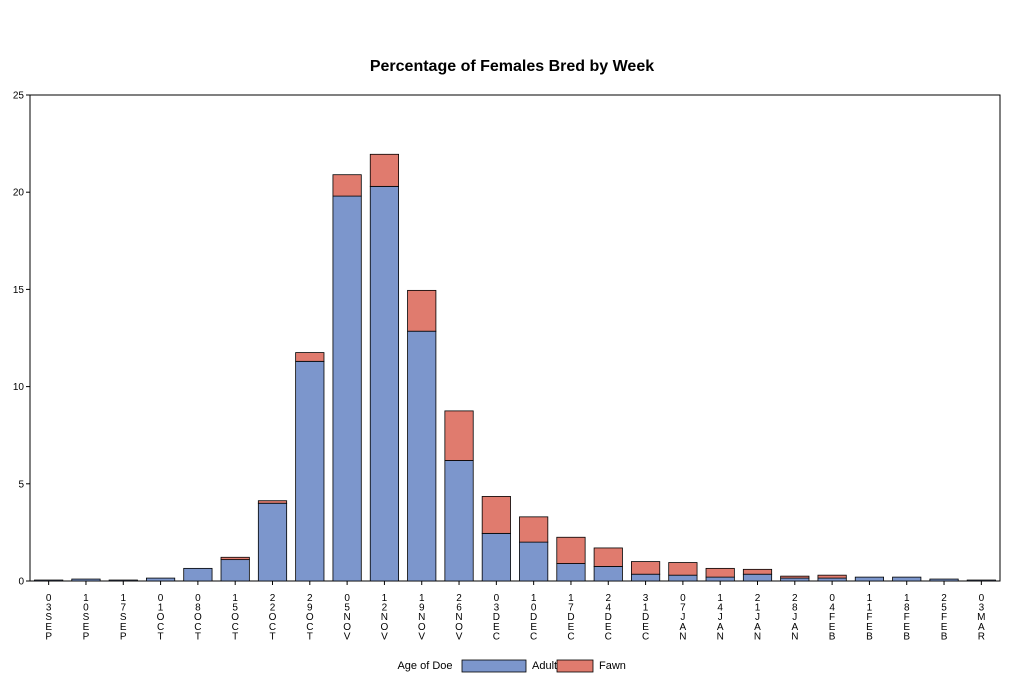  What do you see at coordinates (19, 96) in the screenshot?
I see `y-tick-label: 25` at bounding box center [19, 96].